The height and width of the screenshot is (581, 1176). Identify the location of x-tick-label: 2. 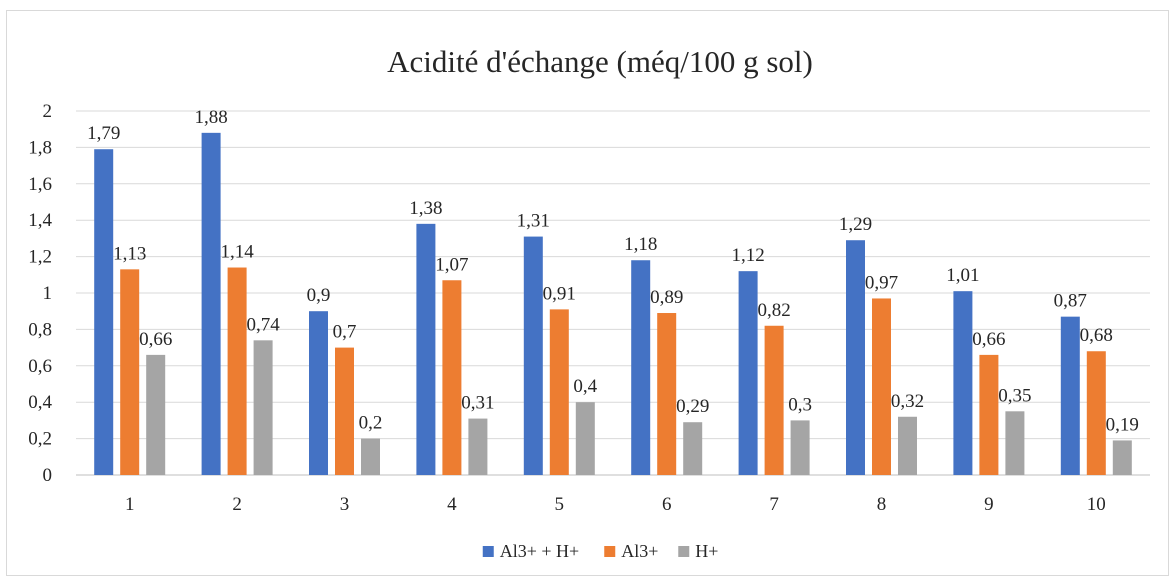
(237, 504).